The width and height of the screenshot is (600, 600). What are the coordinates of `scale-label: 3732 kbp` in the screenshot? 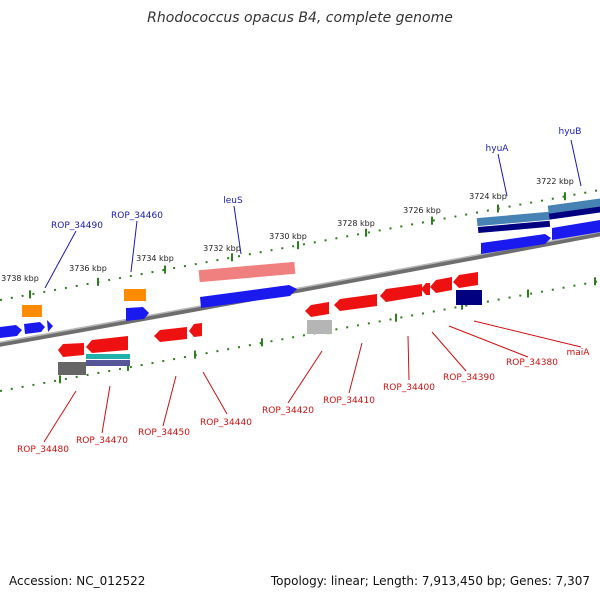 It's located at (222, 248).